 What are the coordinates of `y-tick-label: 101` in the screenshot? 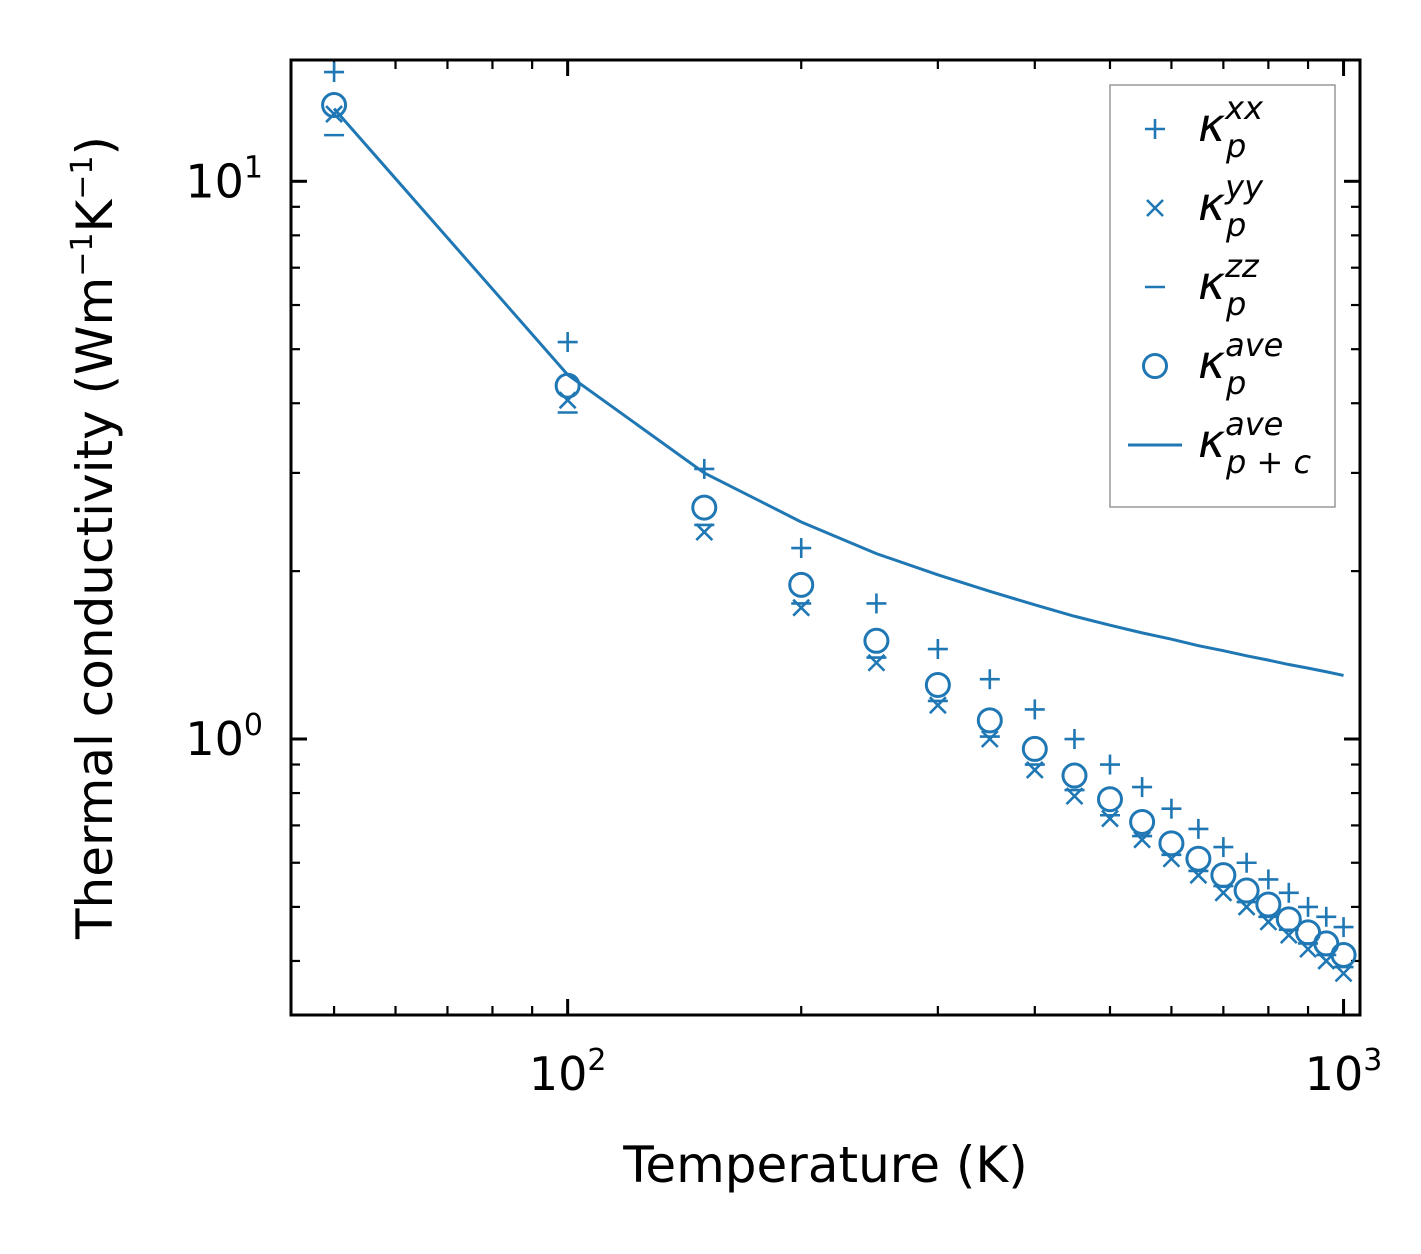 It's located at (224, 179).